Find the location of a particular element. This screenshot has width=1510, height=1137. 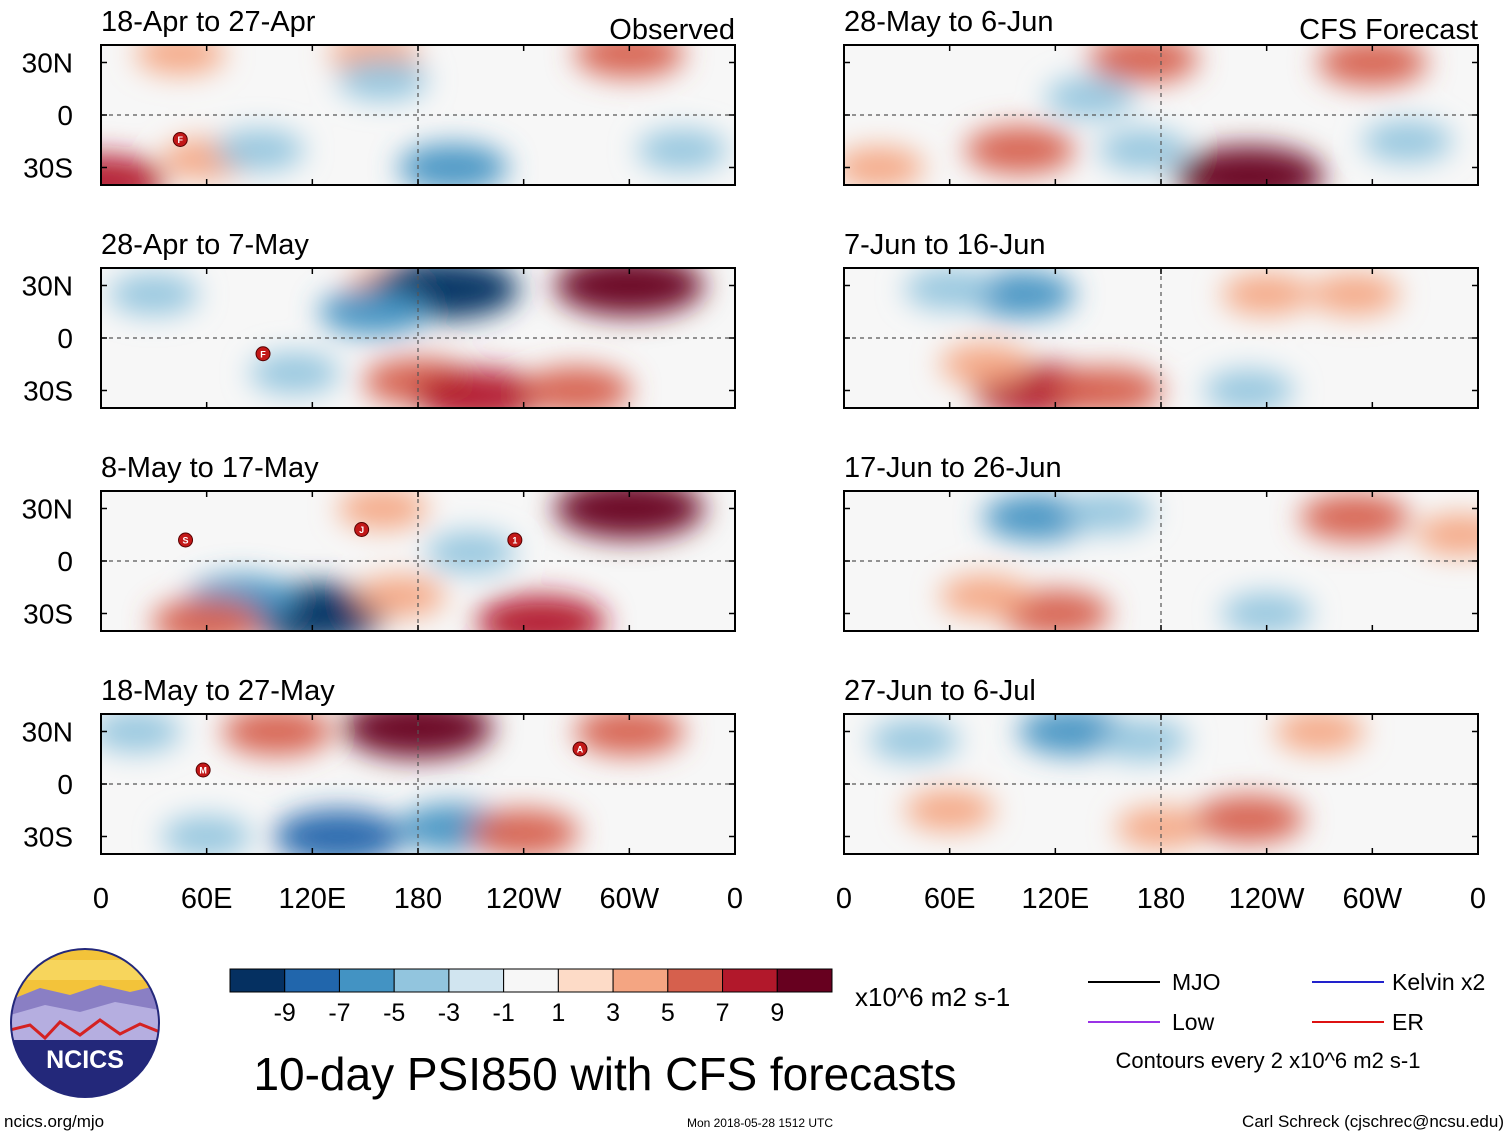

panel-7: 17-Jun to 26-Jun is located at coordinates (1161, 542).